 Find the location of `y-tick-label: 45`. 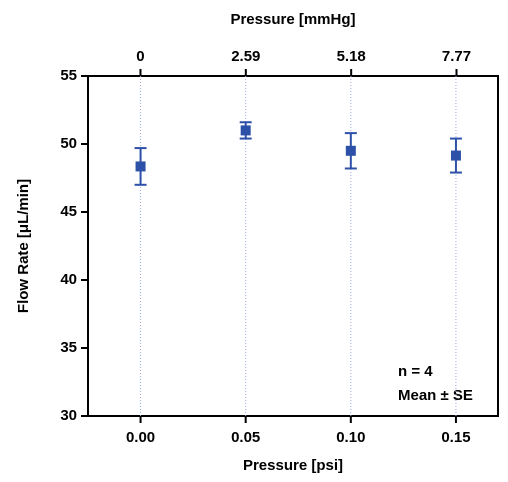

y-tick-label: 45 is located at coordinates (68, 211).